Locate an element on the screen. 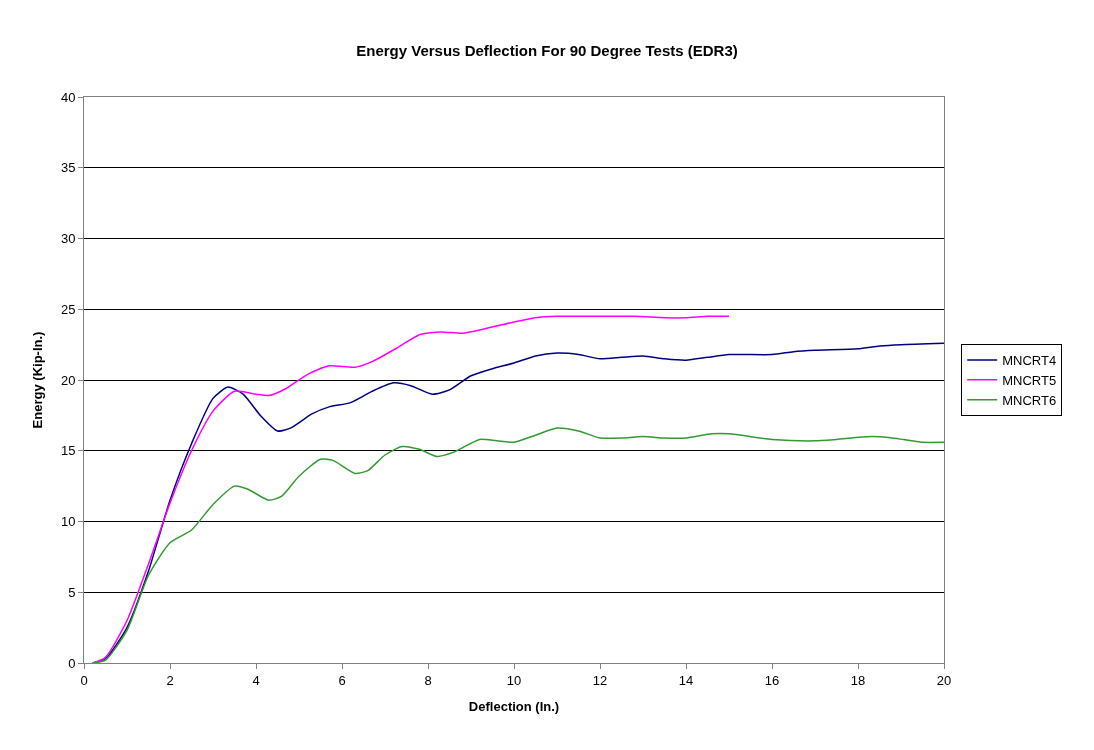  x-tick-label: 18 is located at coordinates (858, 680).